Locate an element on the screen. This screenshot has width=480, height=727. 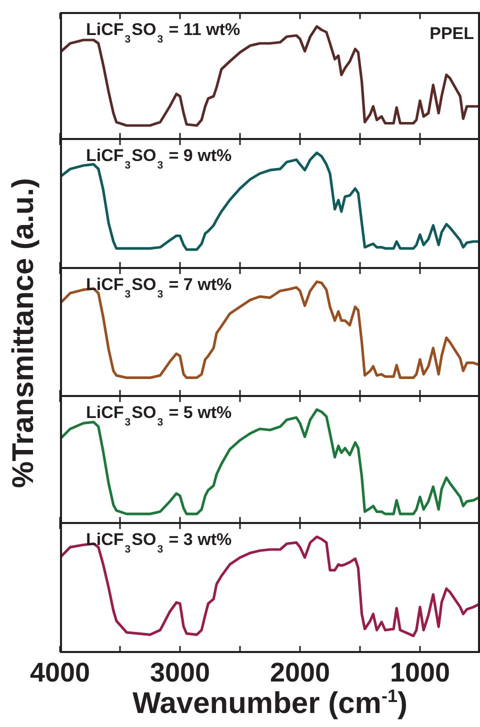
y-axis-title: %Transmittance (a.u.) is located at coordinates (24, 332).